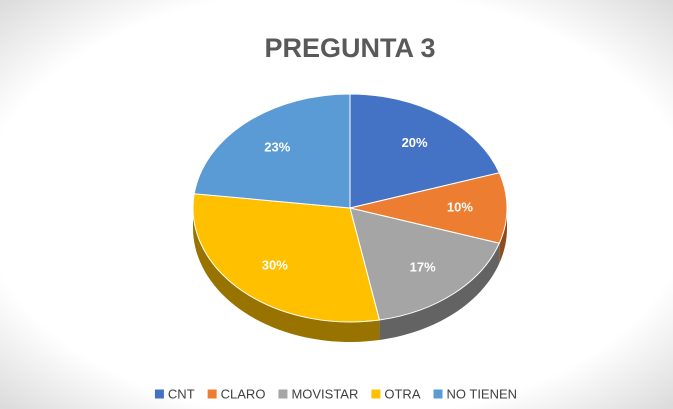 The width and height of the screenshot is (673, 409). Describe the element at coordinates (482, 393) in the screenshot. I see `legend-label: NO TIENEN` at that location.